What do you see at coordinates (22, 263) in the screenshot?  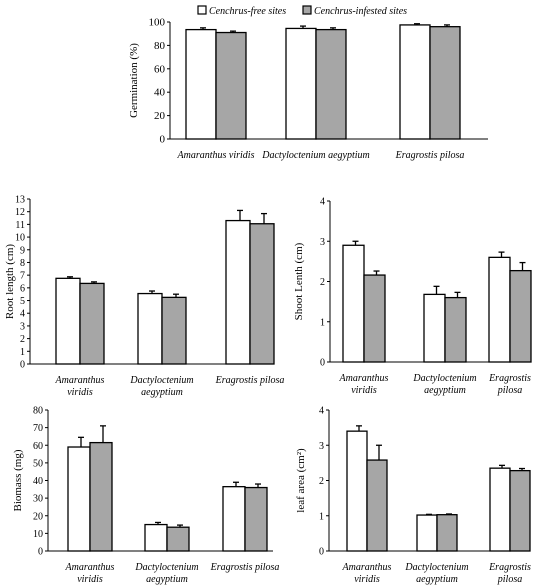 I see `y-tick-label: 8` at bounding box center [22, 263].